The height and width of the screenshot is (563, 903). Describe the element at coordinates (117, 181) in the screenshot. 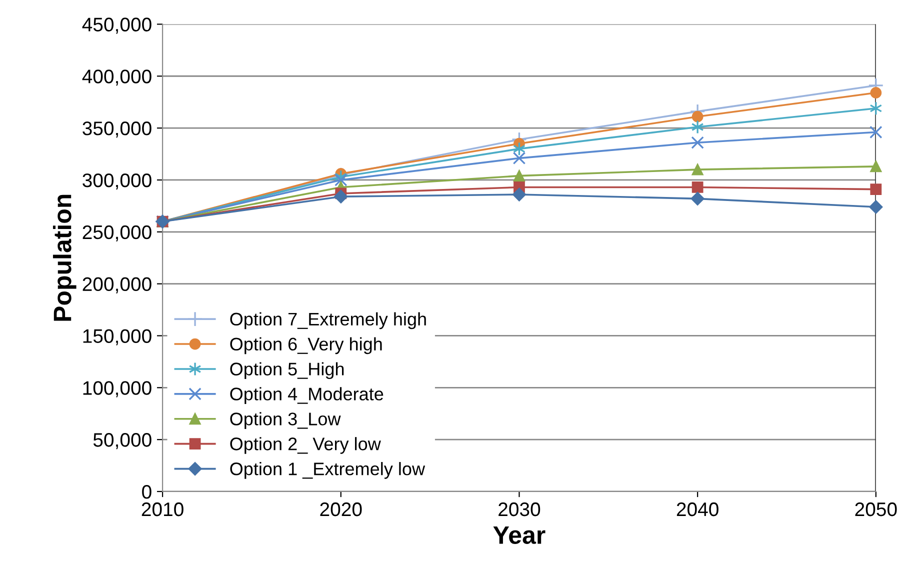

I see `y-tick-label: 300,000` at that location.